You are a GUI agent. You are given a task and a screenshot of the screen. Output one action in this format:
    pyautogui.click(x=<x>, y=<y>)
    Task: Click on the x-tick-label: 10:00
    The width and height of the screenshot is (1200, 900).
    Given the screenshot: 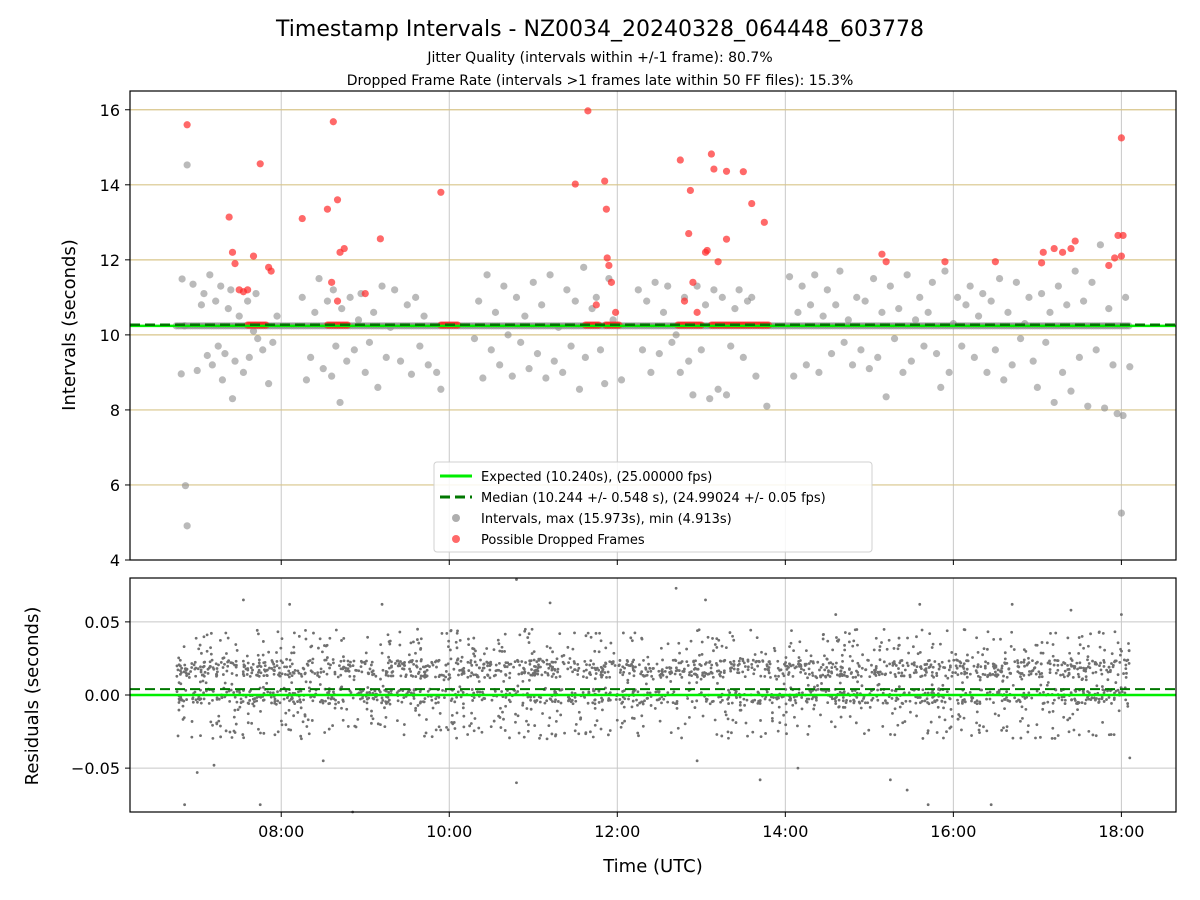 What is the action you would take?
    pyautogui.click(x=449, y=831)
    